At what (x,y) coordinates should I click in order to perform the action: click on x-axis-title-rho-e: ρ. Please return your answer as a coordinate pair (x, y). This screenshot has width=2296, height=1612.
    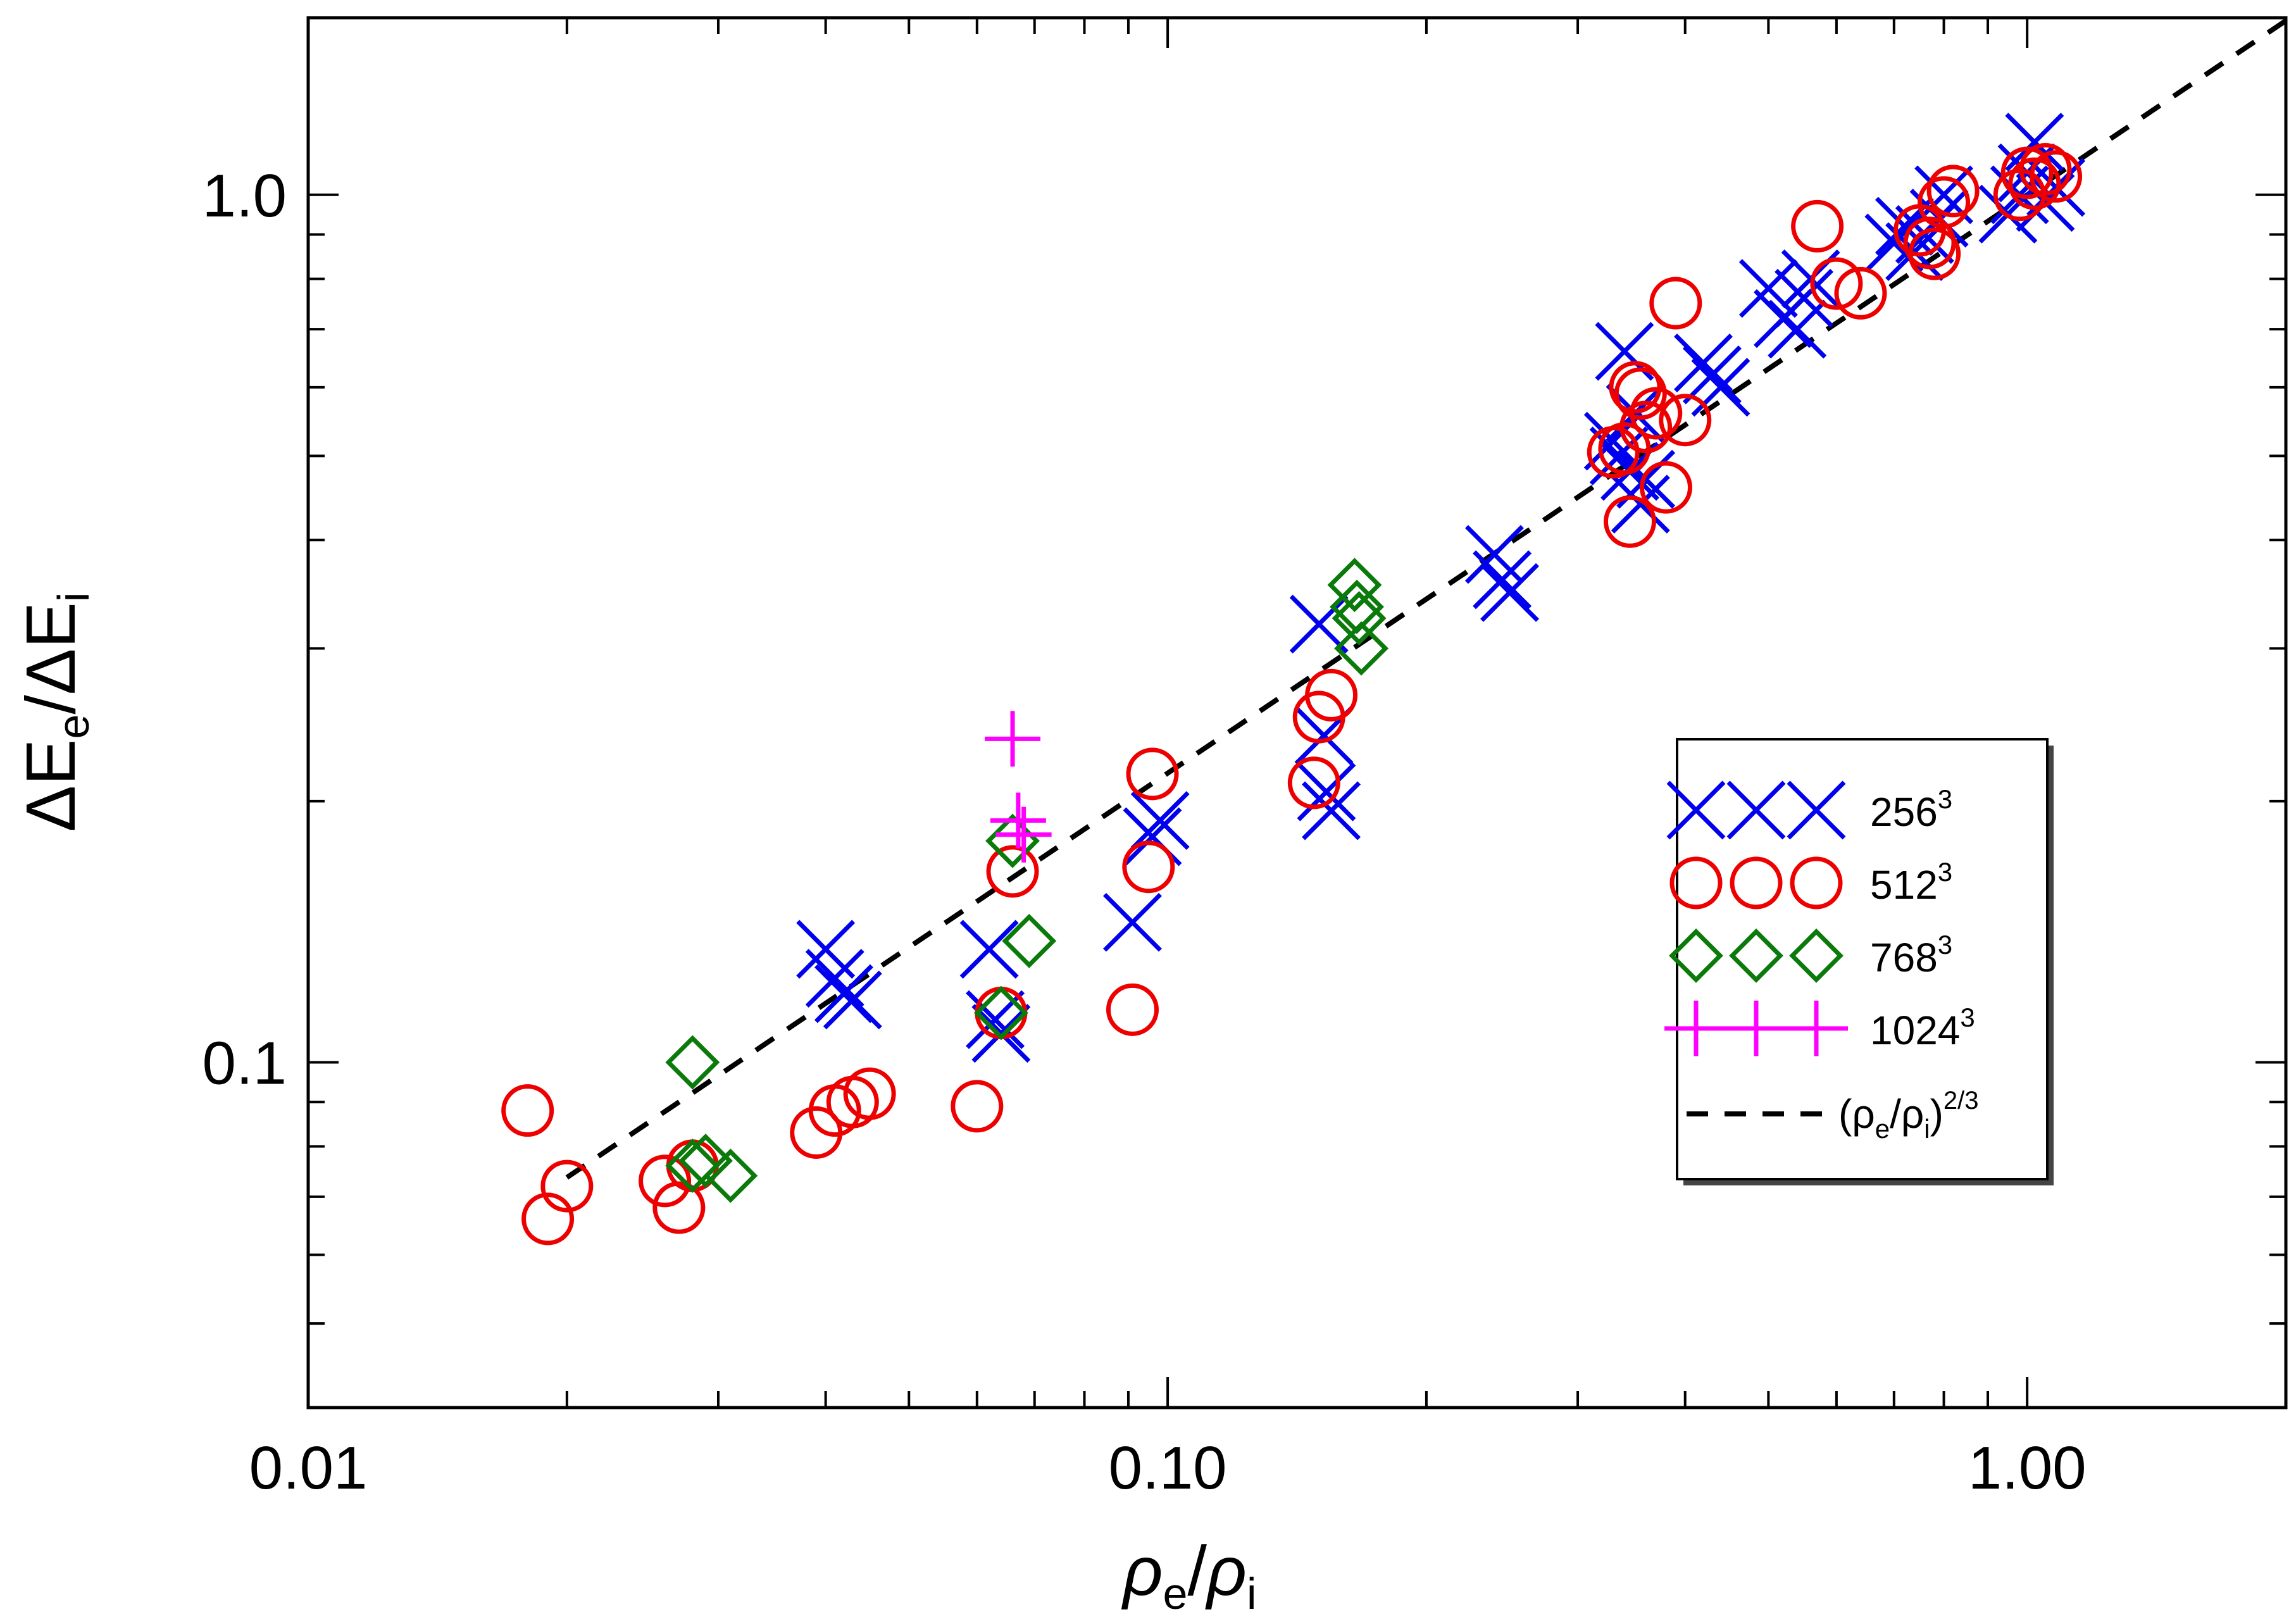
    Looking at the image, I should click on (1142, 1571).